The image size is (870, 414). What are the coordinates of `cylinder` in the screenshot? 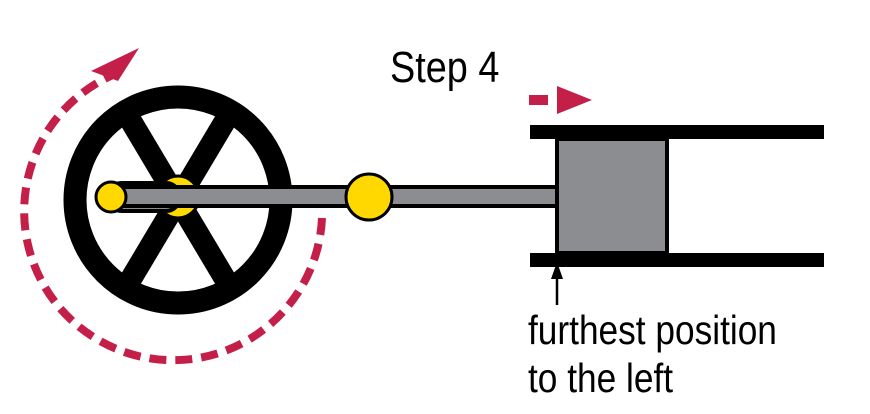 It's located at (677, 196).